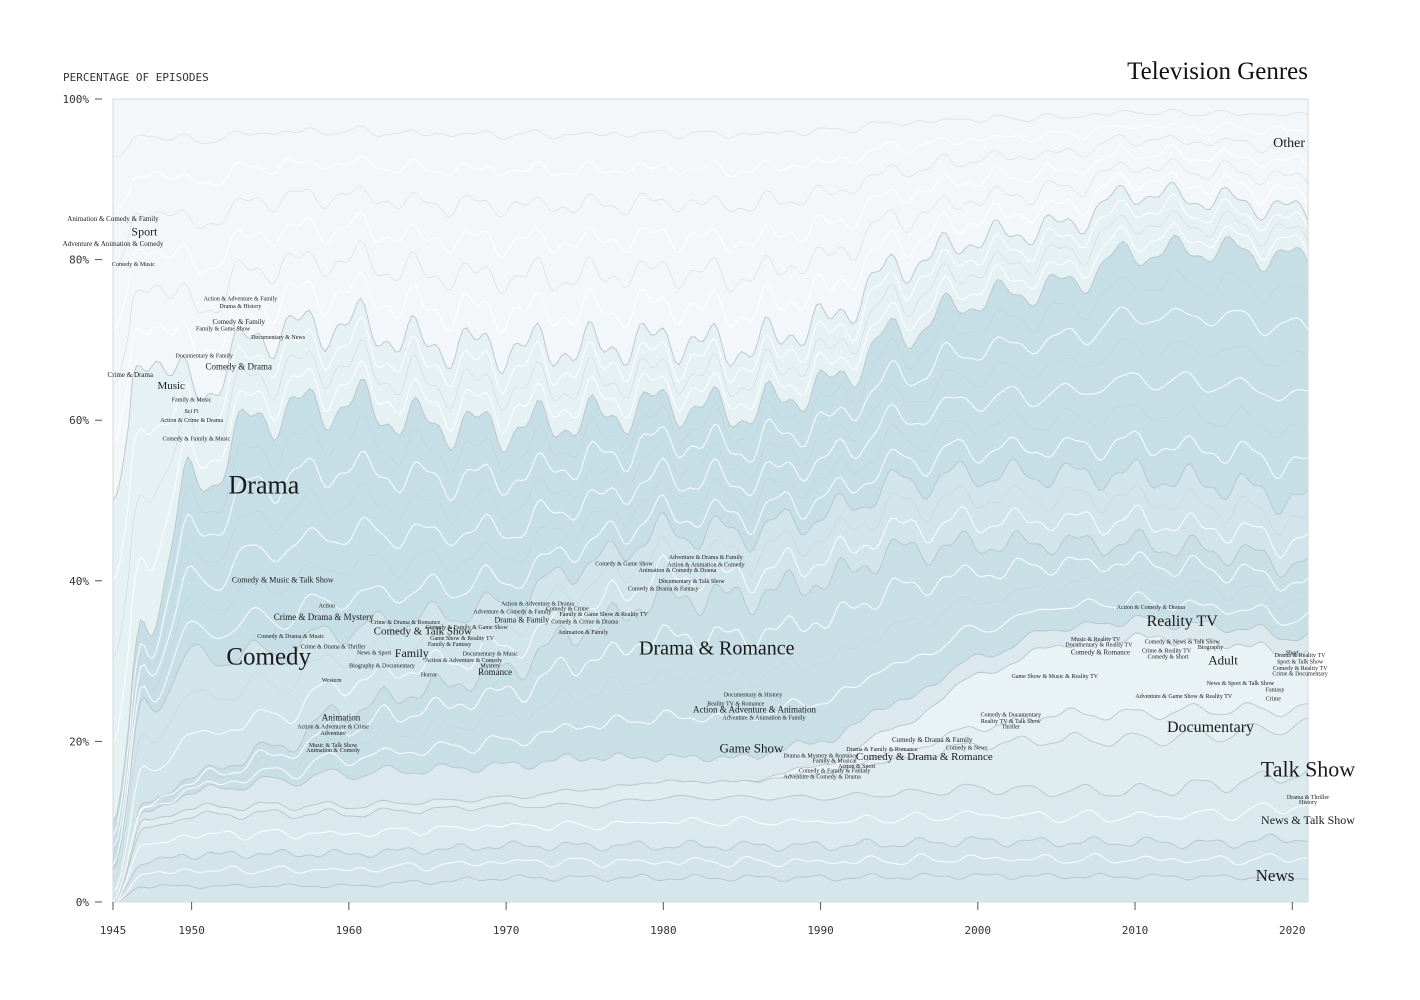 This screenshot has width=1420, height=1000. What do you see at coordinates (324, 617) in the screenshot?
I see `genre-label-crime-drama-mystery-21: Crime & Drama & Mystery` at bounding box center [324, 617].